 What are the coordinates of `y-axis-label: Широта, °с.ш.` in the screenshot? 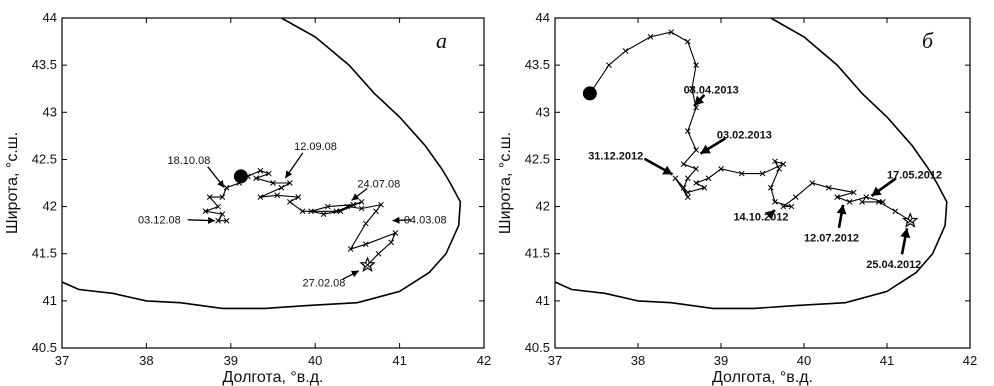 It's located at (12, 183).